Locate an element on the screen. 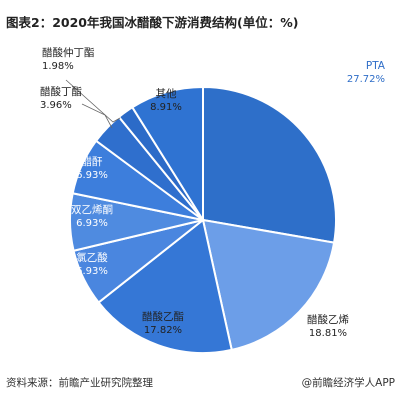 The height and width of the screenshot is (400, 401). slice-label-2: 醋酸乙烯 is located at coordinates (328, 319).